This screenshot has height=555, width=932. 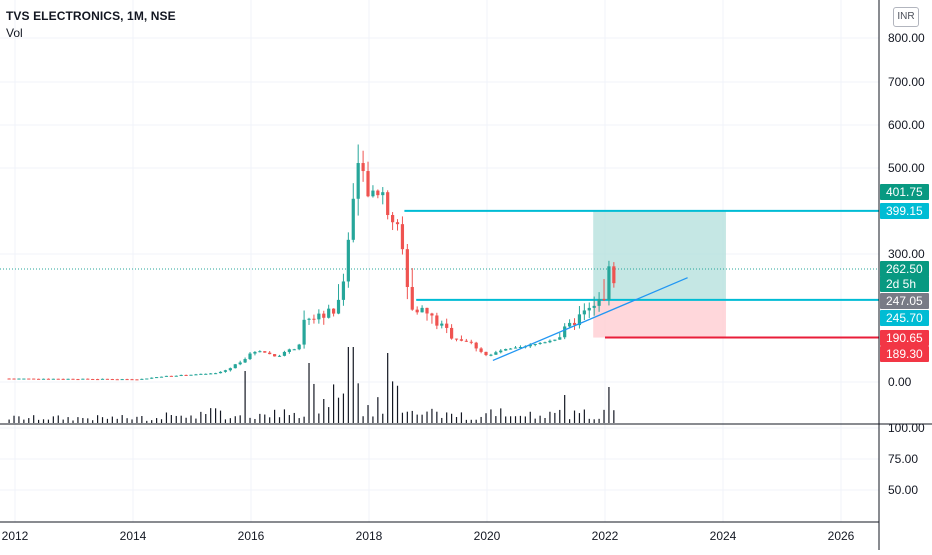 What do you see at coordinates (904, 318) in the screenshot?
I see `price-label: 245.70` at bounding box center [904, 318].